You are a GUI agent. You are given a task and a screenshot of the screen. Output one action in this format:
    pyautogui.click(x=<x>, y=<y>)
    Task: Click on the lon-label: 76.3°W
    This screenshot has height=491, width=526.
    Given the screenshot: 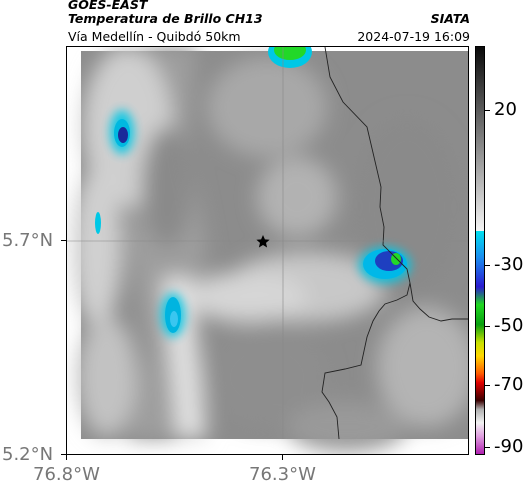 What is the action you would take?
    pyautogui.click(x=282, y=474)
    